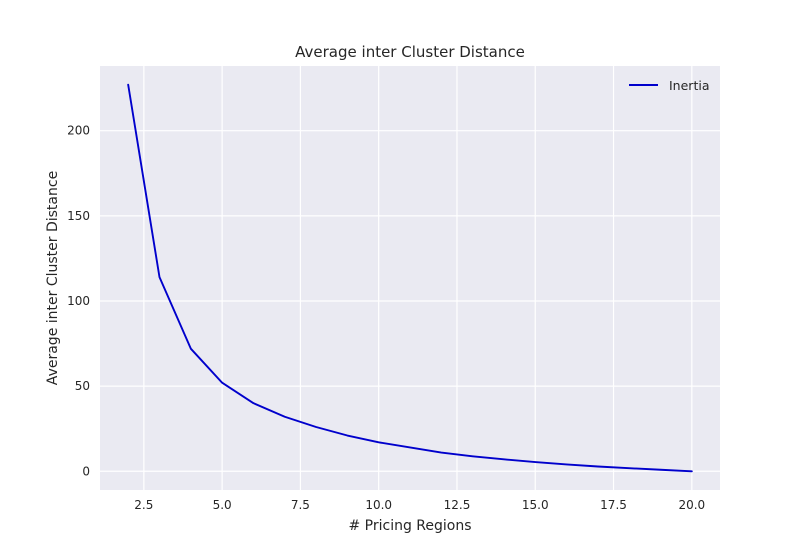 This screenshot has height=550, width=800. I want to click on y-tick-label: 0, so click(86, 471).